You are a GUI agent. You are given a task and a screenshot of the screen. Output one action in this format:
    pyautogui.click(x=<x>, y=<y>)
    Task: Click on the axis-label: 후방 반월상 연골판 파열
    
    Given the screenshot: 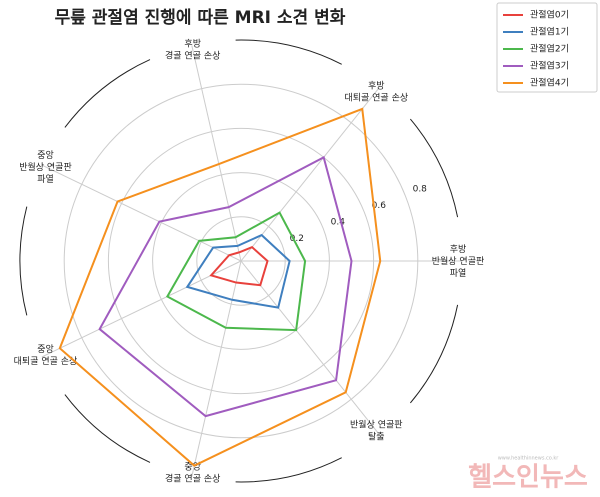 What is the action you would take?
    pyautogui.click(x=458, y=261)
    